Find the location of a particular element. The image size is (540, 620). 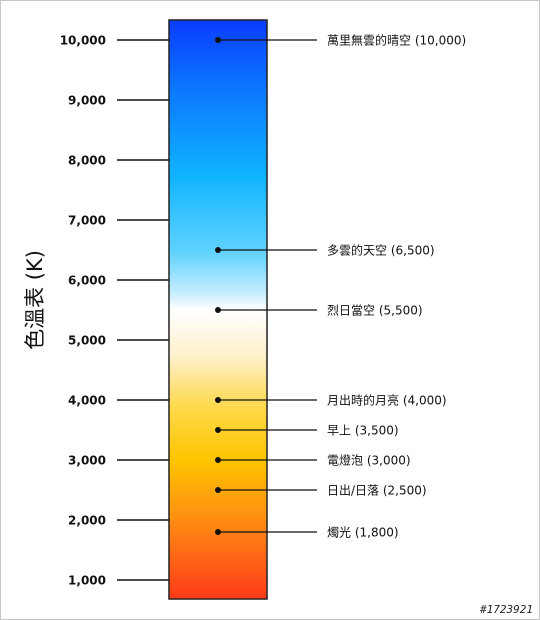

annotation-label: 多雲的天空 (6,500) is located at coordinates (381, 250).